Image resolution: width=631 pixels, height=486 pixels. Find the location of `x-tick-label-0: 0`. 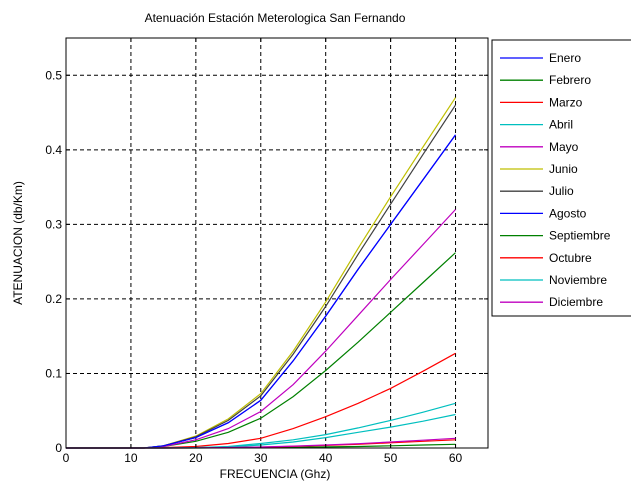

x-tick-label-0: 0 is located at coordinates (66, 458).